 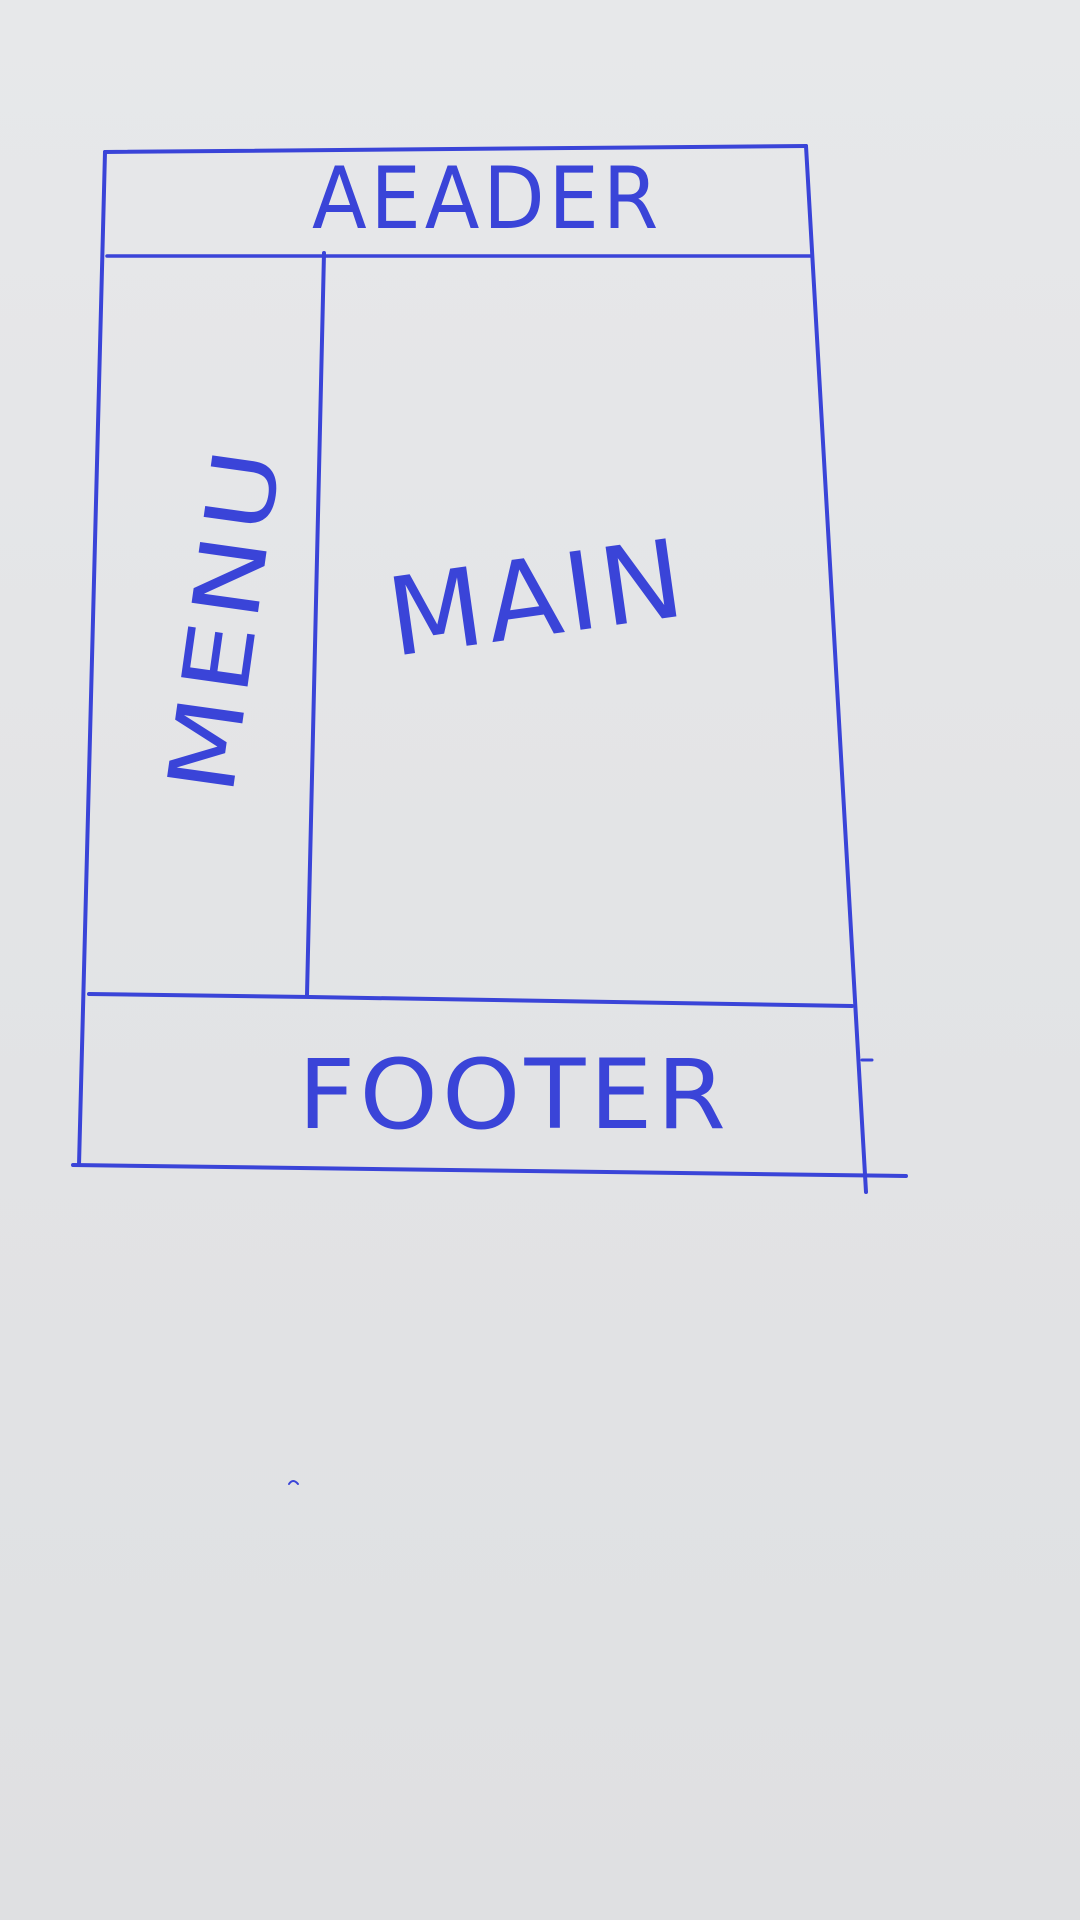 What do you see at coordinates (836, 669) in the screenshot?
I see `outer-frame-right-line` at bounding box center [836, 669].